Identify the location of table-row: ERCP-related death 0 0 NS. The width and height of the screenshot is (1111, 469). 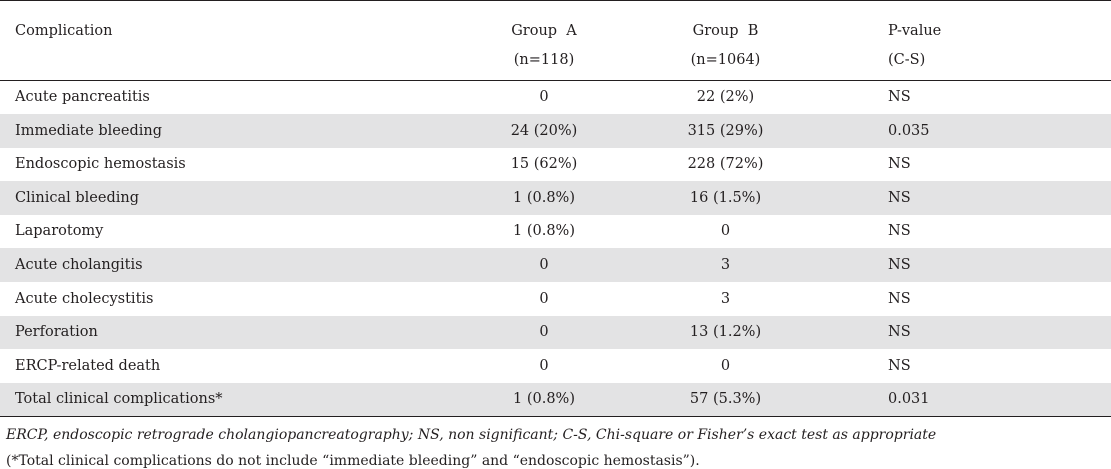
(555, 366).